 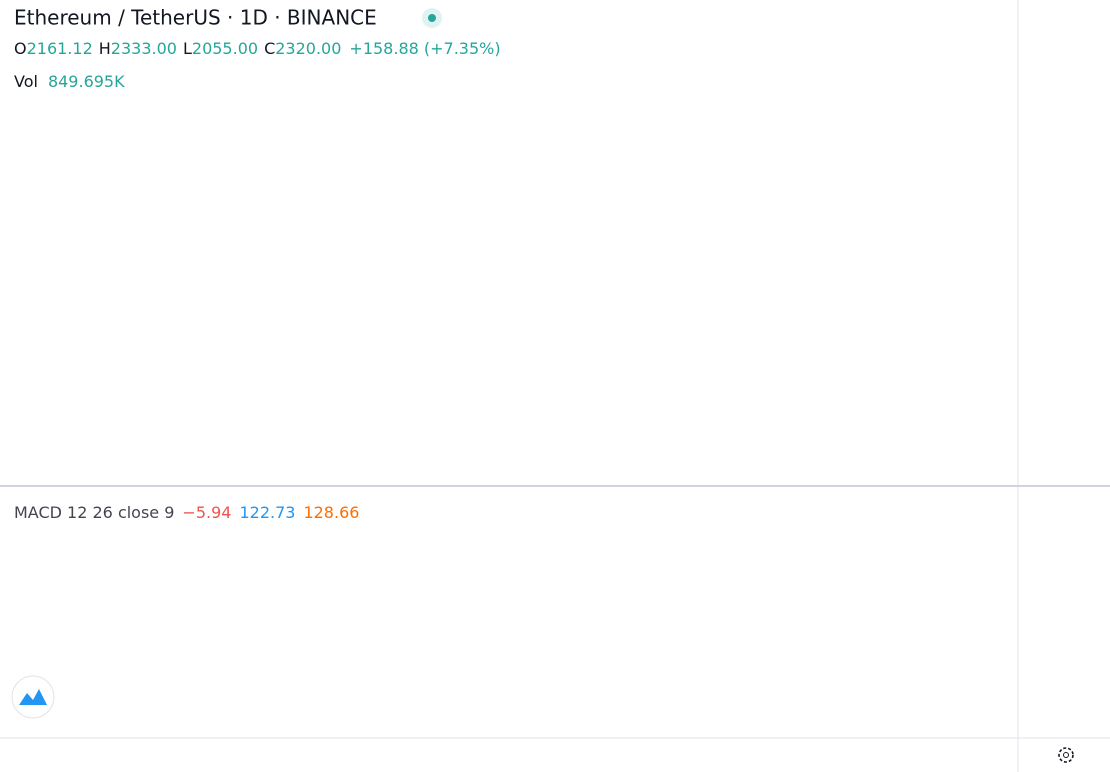 What do you see at coordinates (187, 48) in the screenshot?
I see `ohlc-label: L` at bounding box center [187, 48].